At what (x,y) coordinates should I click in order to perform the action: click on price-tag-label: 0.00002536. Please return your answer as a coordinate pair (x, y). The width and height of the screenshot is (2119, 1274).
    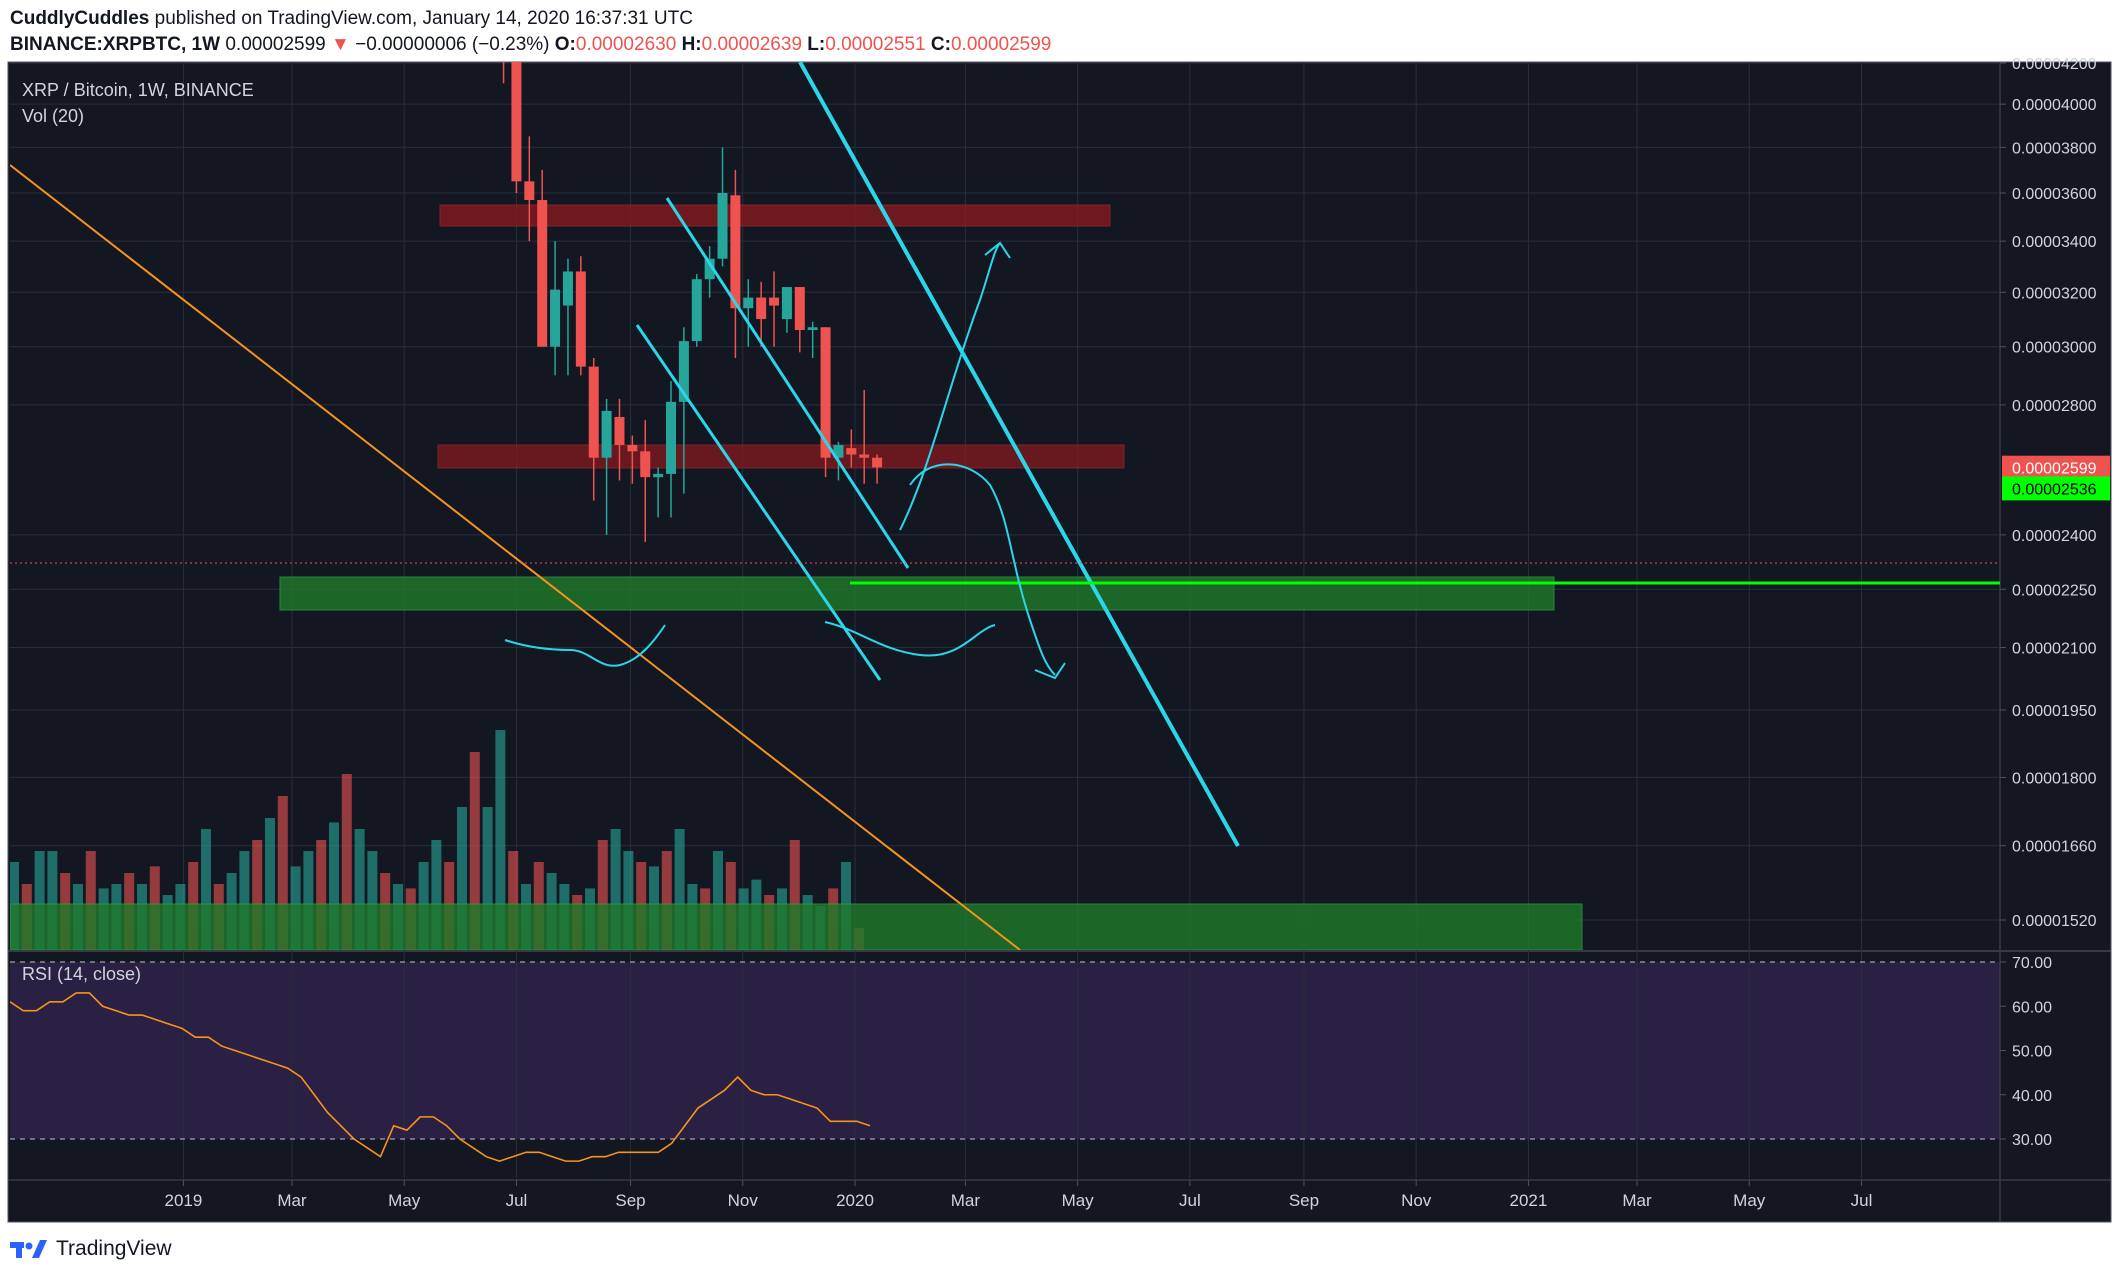
    Looking at the image, I should click on (2054, 489).